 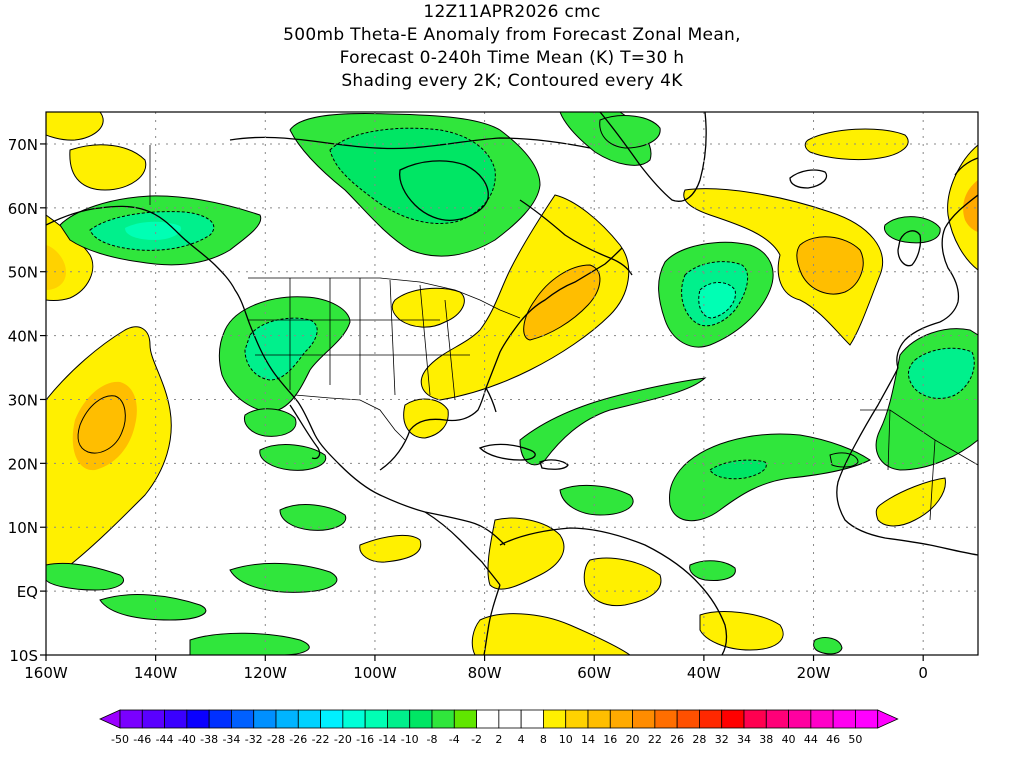 What do you see at coordinates (281, 349) in the screenshot?
I see `anomaly-sw-us-cold-core` at bounding box center [281, 349].